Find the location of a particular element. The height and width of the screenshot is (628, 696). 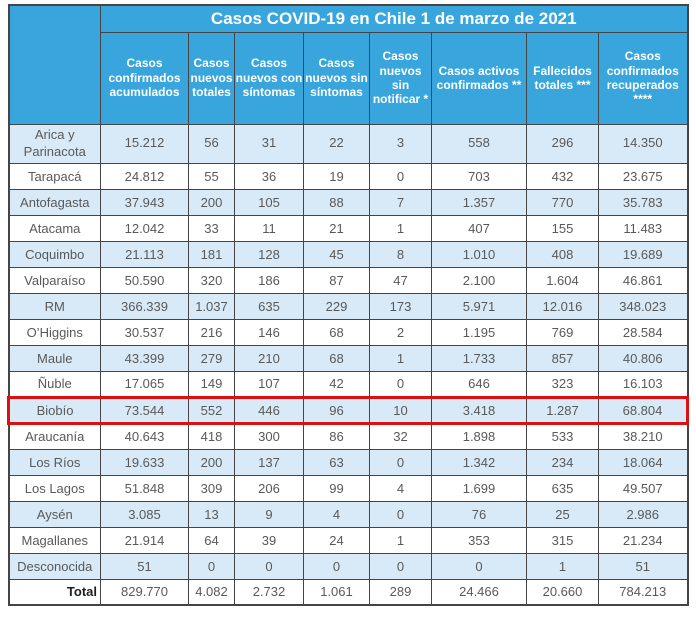

region-cell: Magallanes is located at coordinates (54, 540).